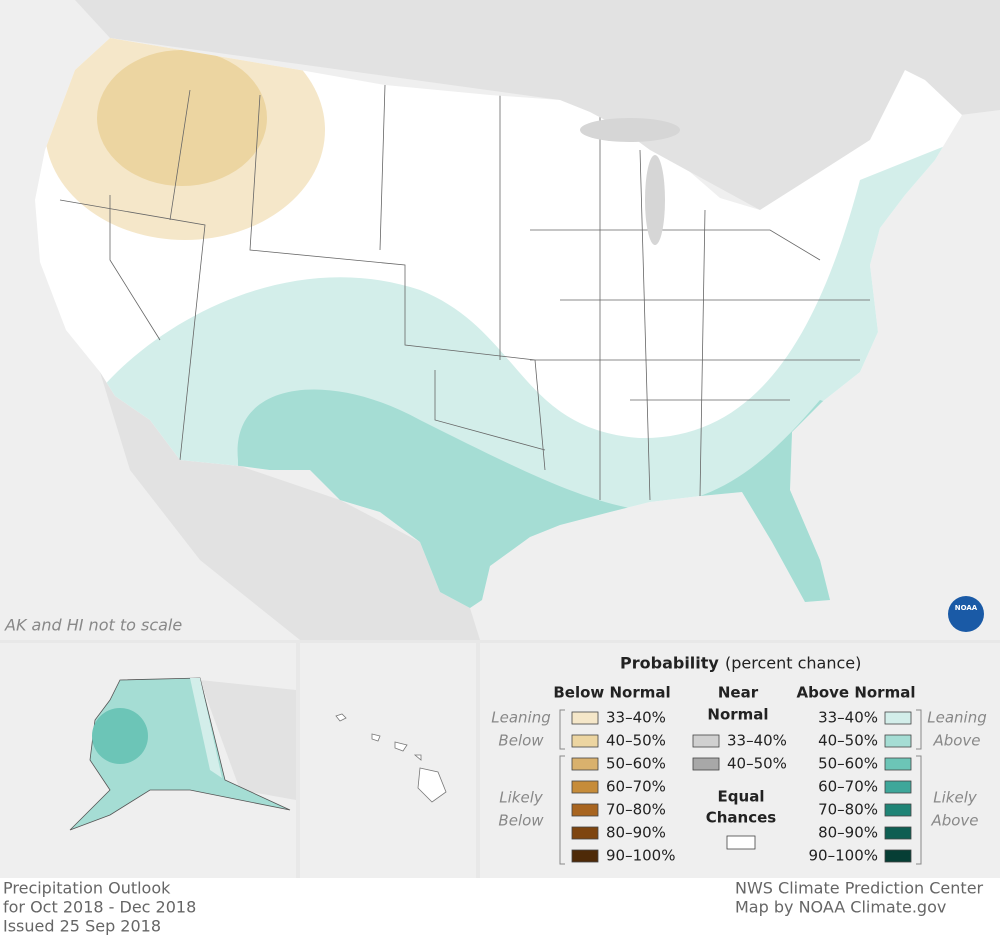 The image size is (1000, 942). Describe the element at coordinates (248, 740) in the screenshot. I see `canada-inset` at that location.